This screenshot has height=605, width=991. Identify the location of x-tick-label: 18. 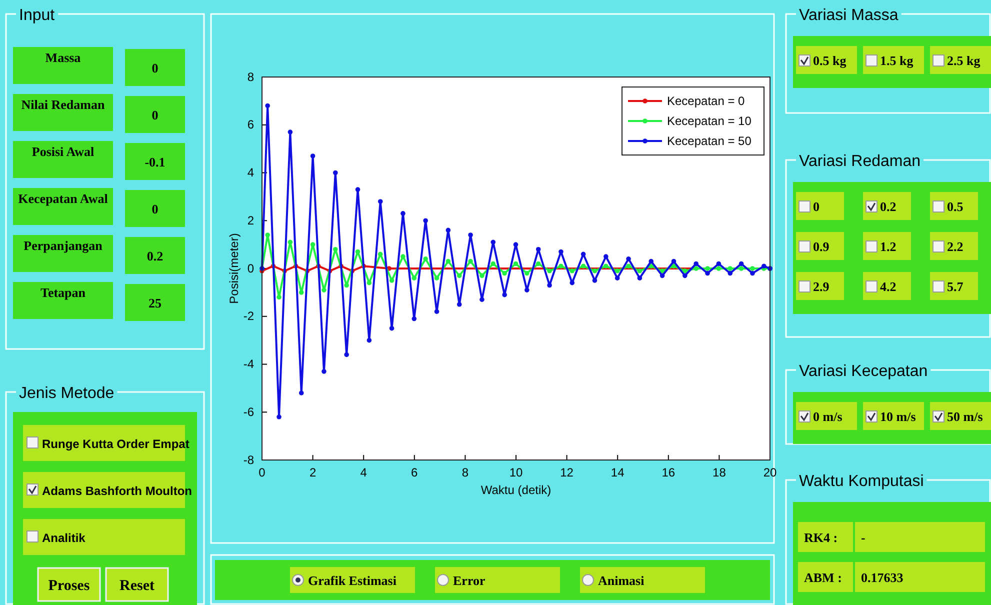
(719, 473).